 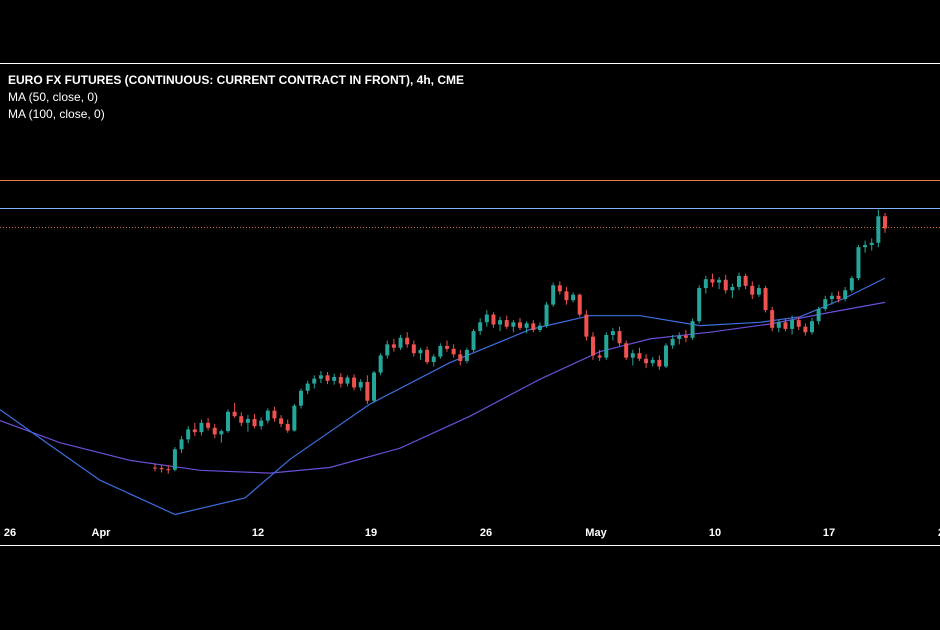 What do you see at coordinates (102, 533) in the screenshot?
I see `x-tick-label: Apr` at bounding box center [102, 533].